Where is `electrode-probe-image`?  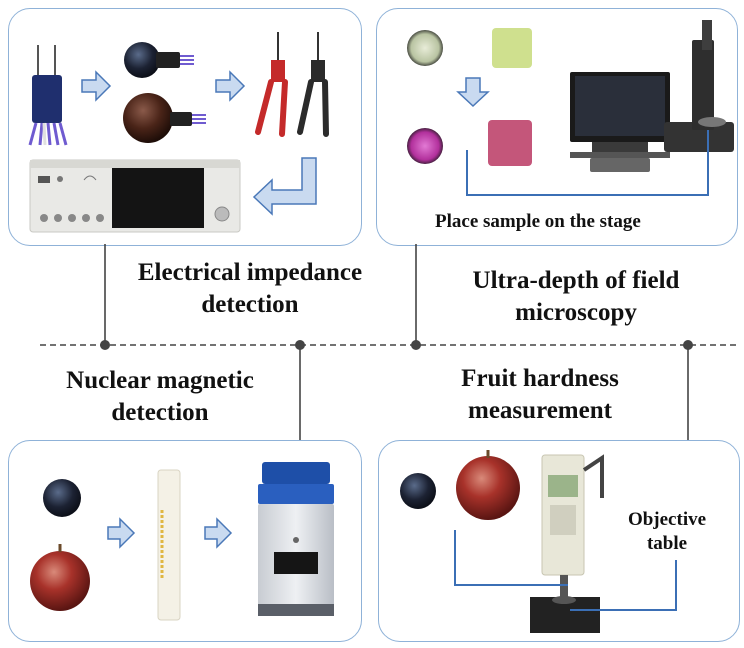 electrode-probe-image is located at coordinates (48, 95).